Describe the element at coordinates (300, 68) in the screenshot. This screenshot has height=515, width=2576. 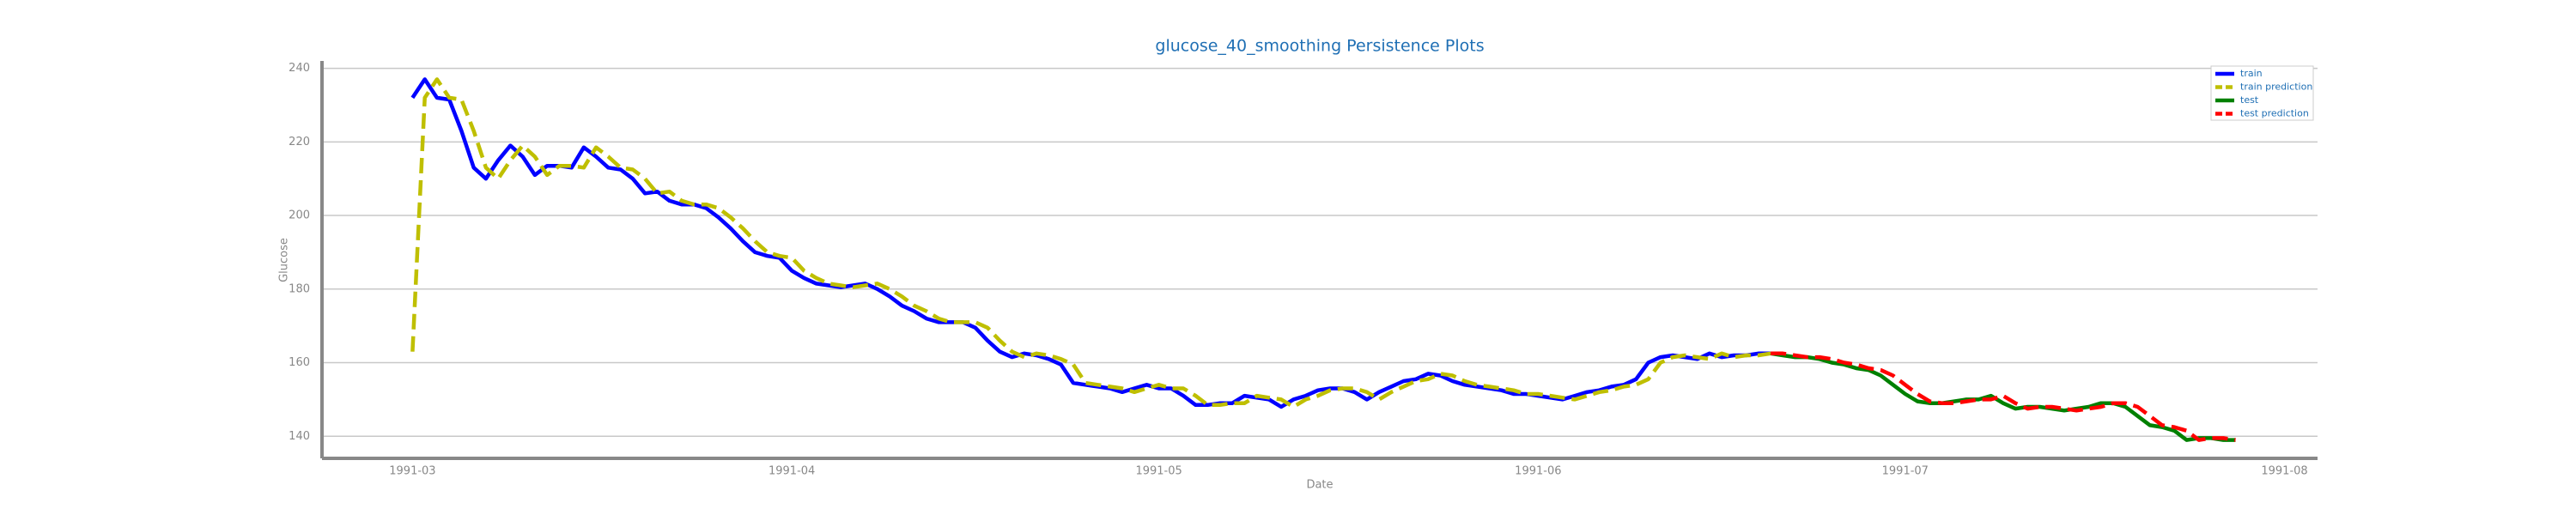
I see `y-tick-label: 240` at that location.